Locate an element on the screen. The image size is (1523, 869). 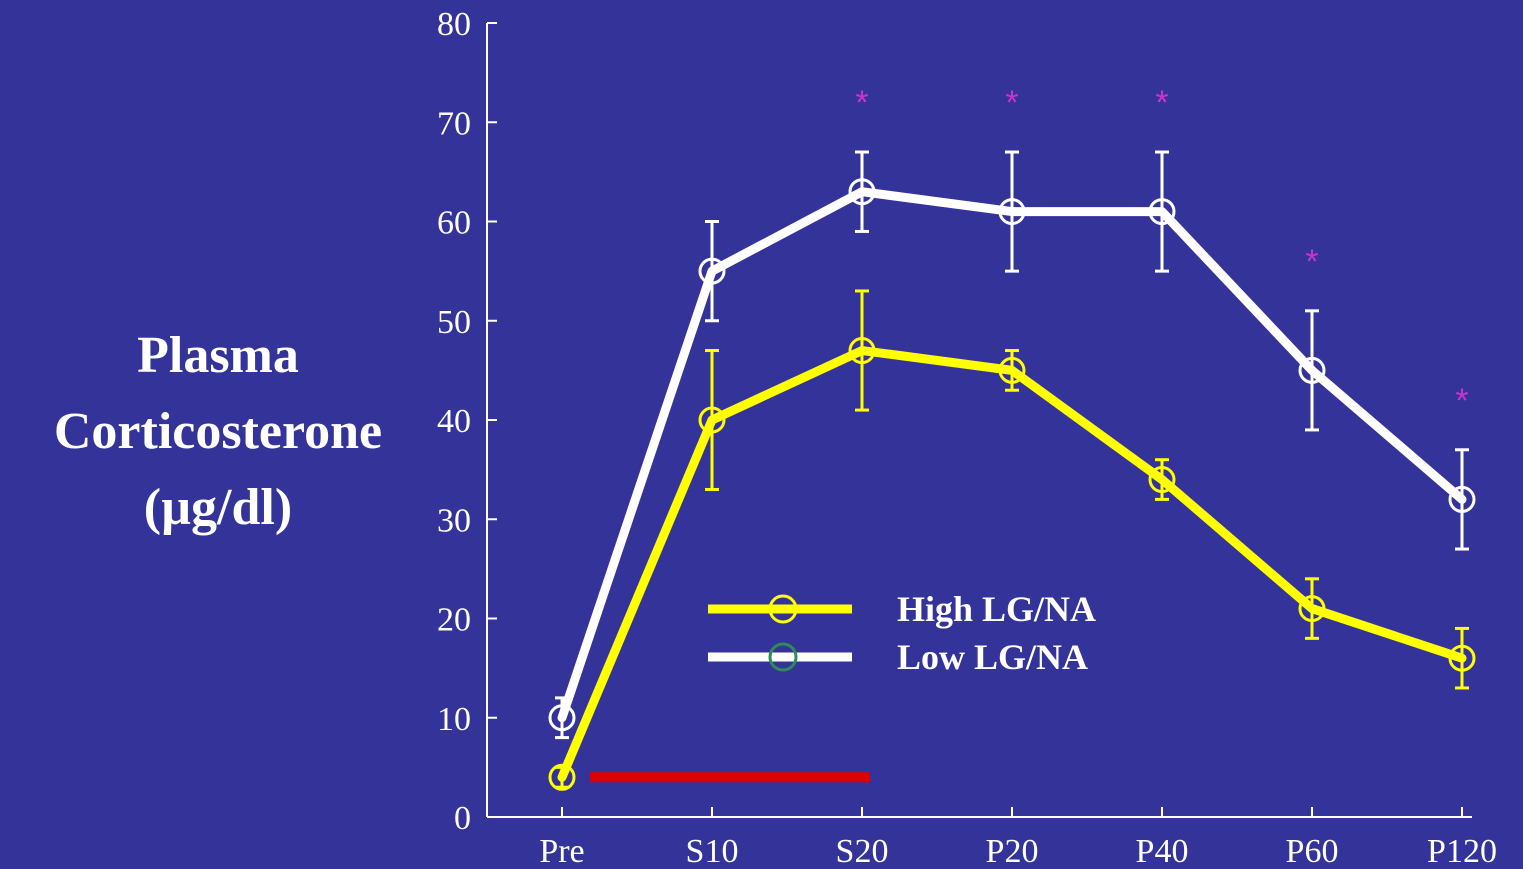
y-tick-label: 60 is located at coordinates (454, 223).